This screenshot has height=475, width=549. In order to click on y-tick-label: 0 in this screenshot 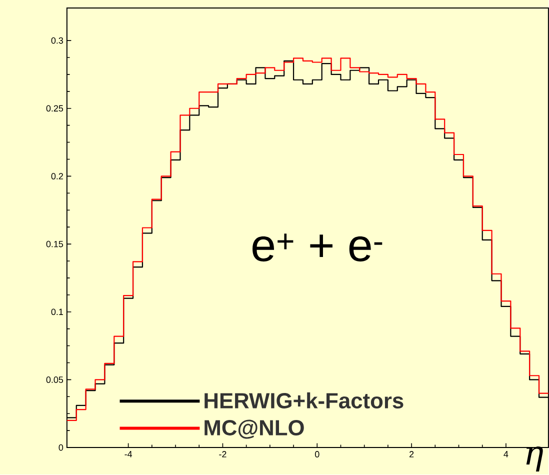, I will do `click(61, 447)`.